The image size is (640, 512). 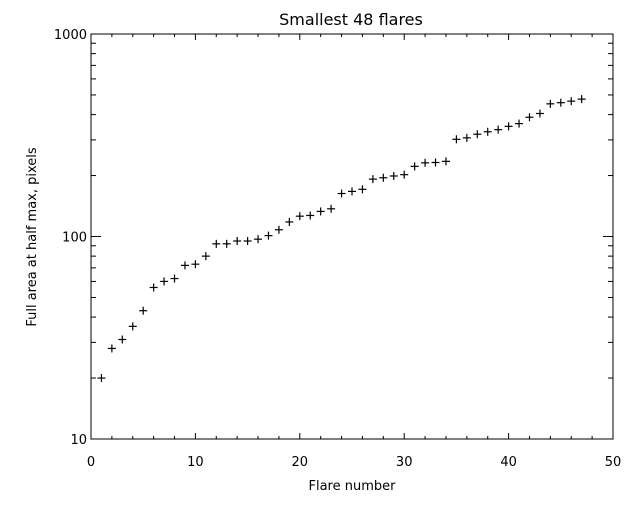 What do you see at coordinates (91, 462) in the screenshot?
I see `x-tick-label: 0` at bounding box center [91, 462].